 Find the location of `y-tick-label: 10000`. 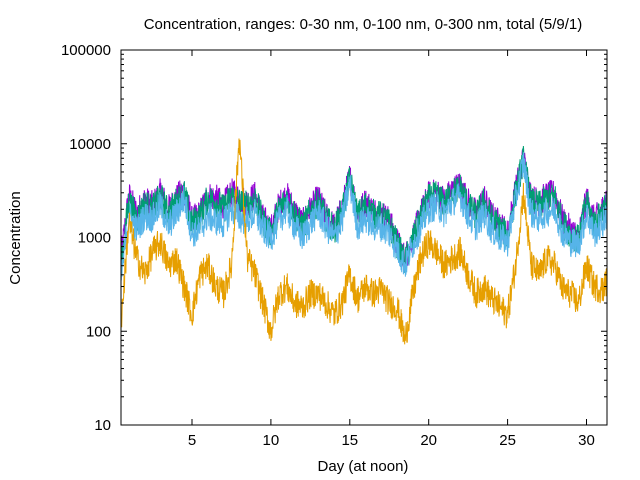

y-tick-label: 10000 is located at coordinates (90, 144).